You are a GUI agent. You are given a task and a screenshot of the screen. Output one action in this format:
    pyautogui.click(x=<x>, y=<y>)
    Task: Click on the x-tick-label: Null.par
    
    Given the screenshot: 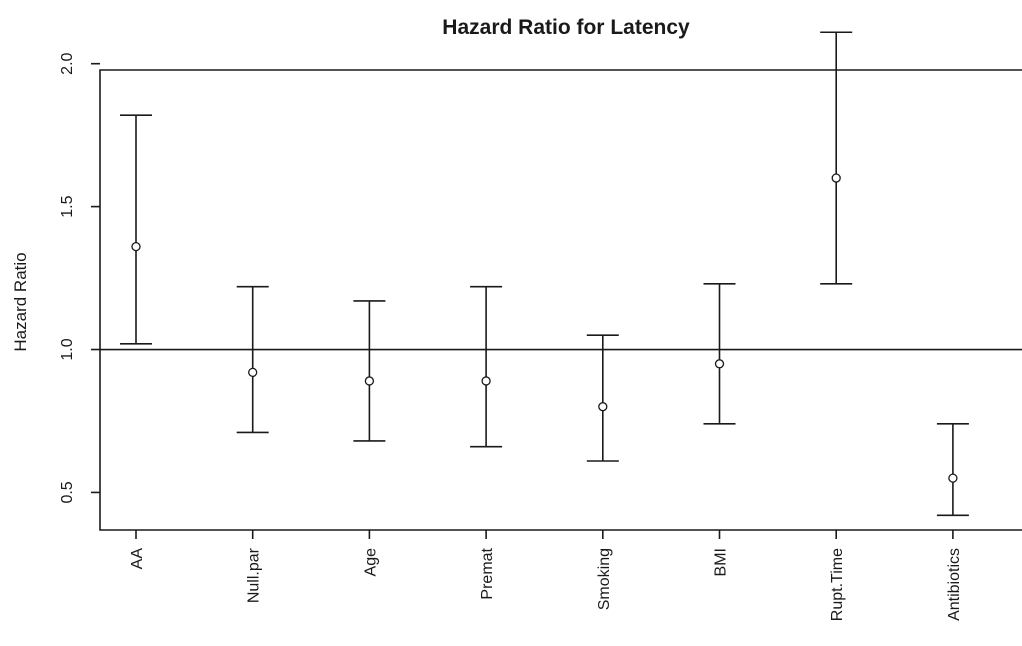 What is the action you would take?
    pyautogui.click(x=254, y=575)
    